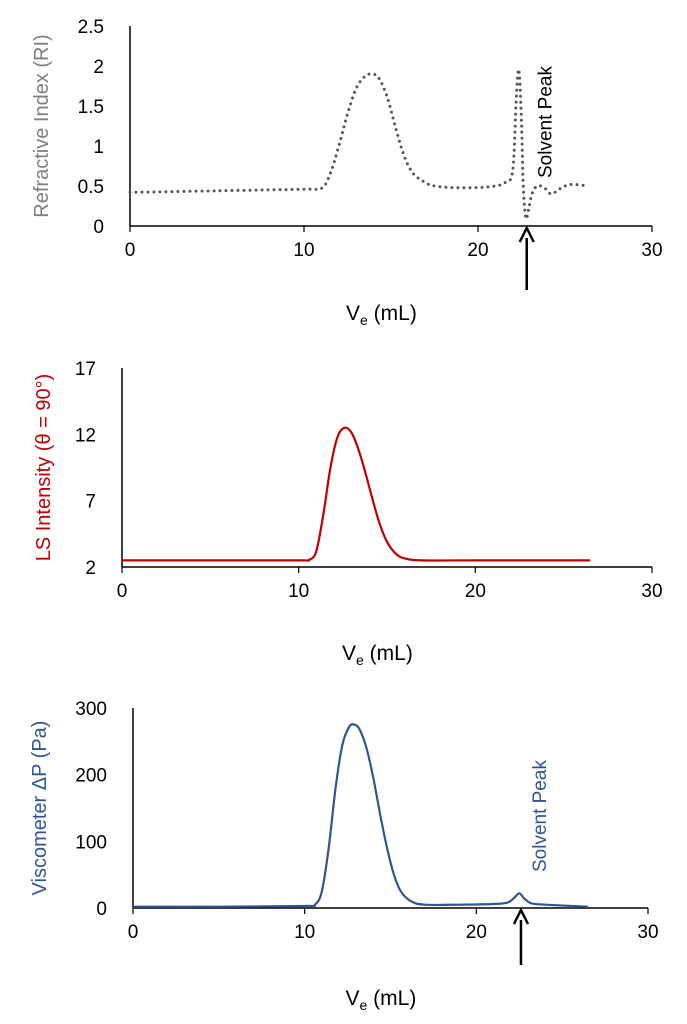 The width and height of the screenshot is (687, 1024). I want to click on y-tick-label: 100, so click(91, 842).